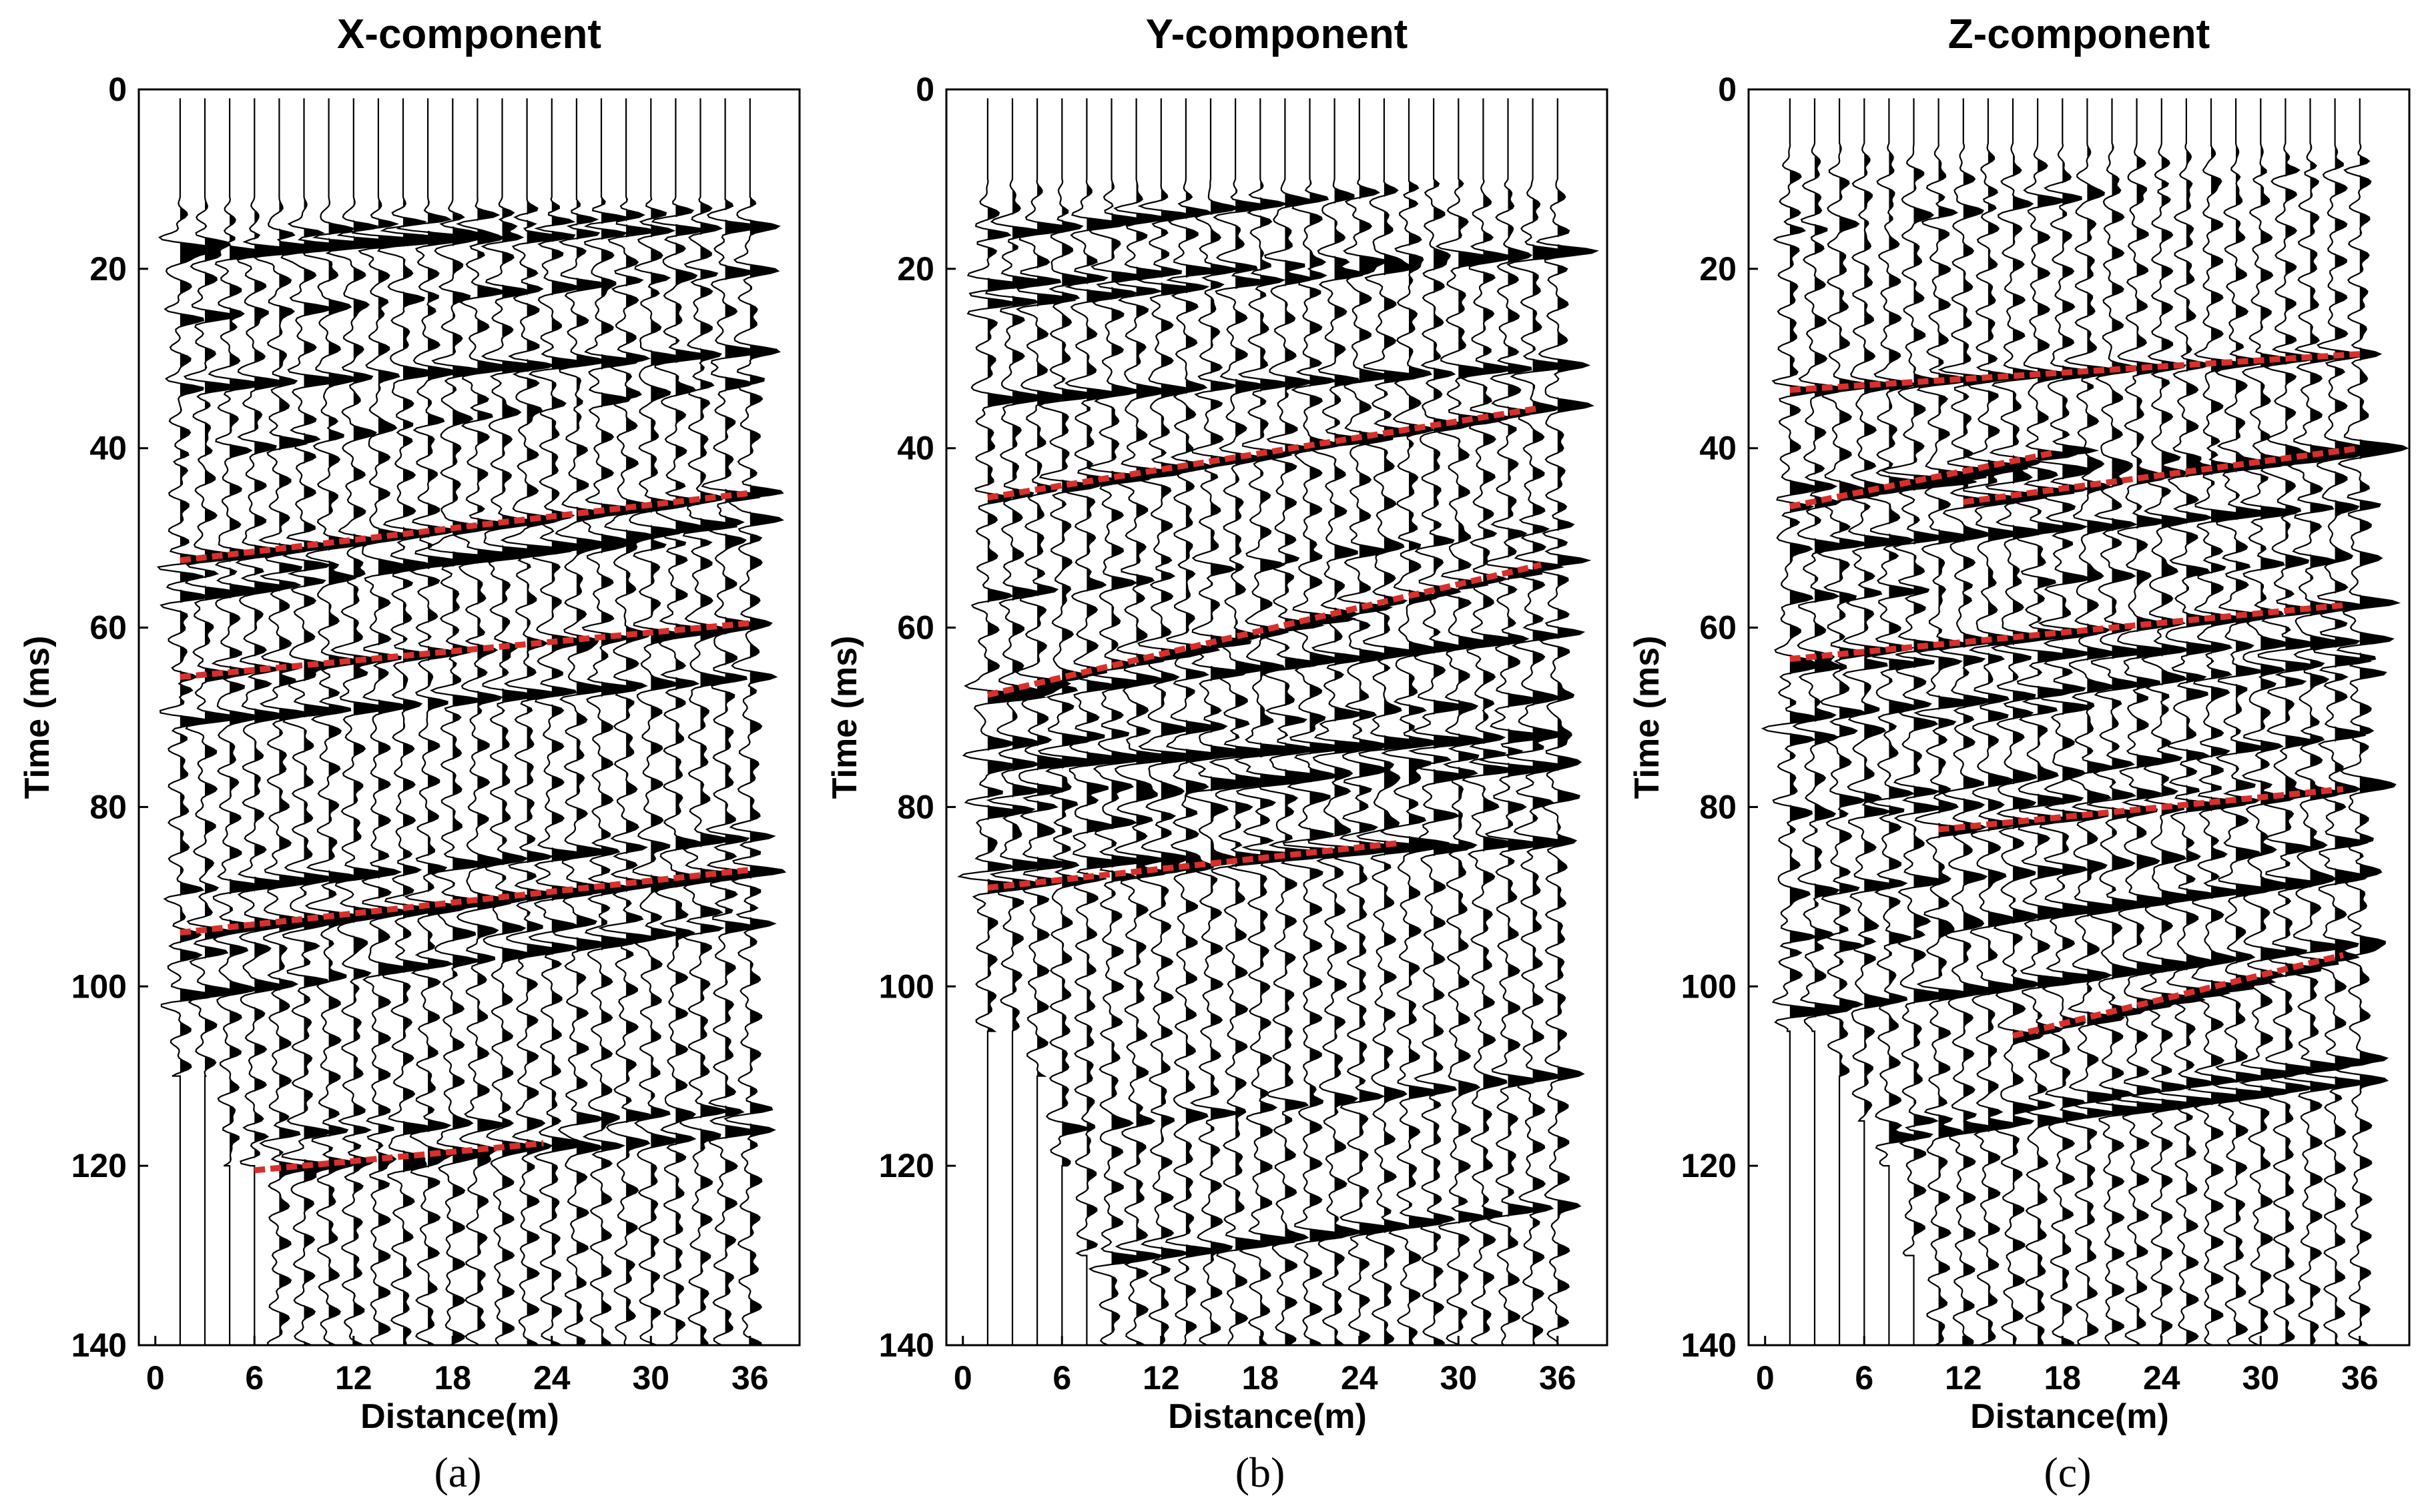  What do you see at coordinates (457, 1472) in the screenshot?
I see `panel-tag: (a)` at bounding box center [457, 1472].